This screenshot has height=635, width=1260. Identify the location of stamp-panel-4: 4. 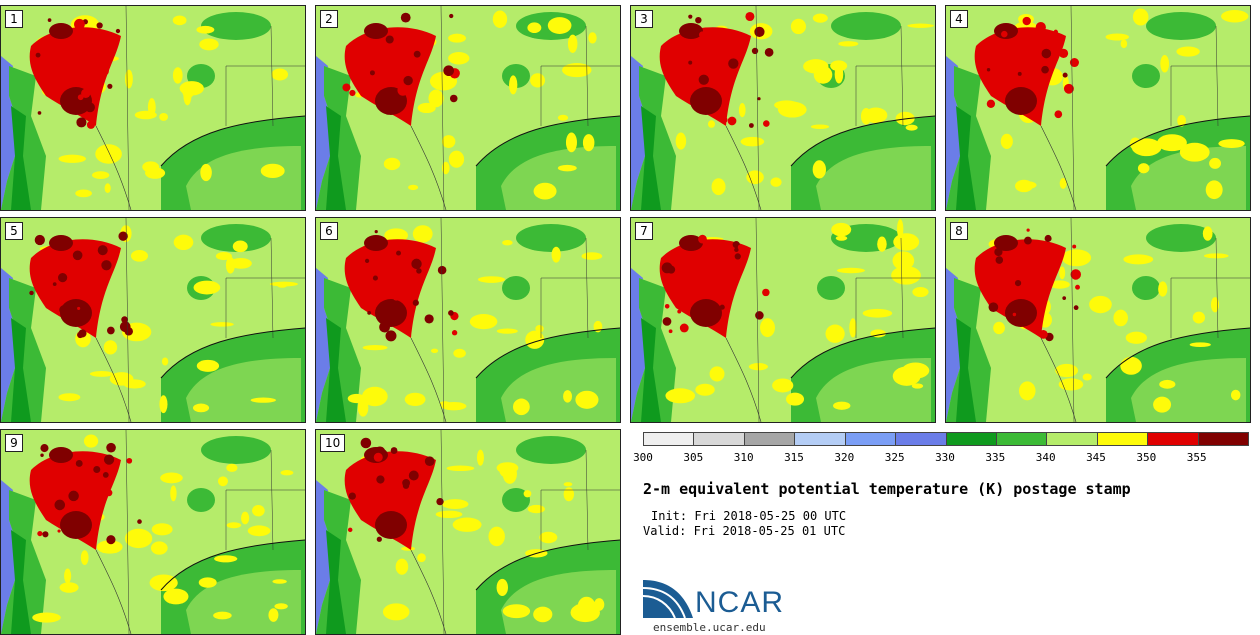
(1098, 108).